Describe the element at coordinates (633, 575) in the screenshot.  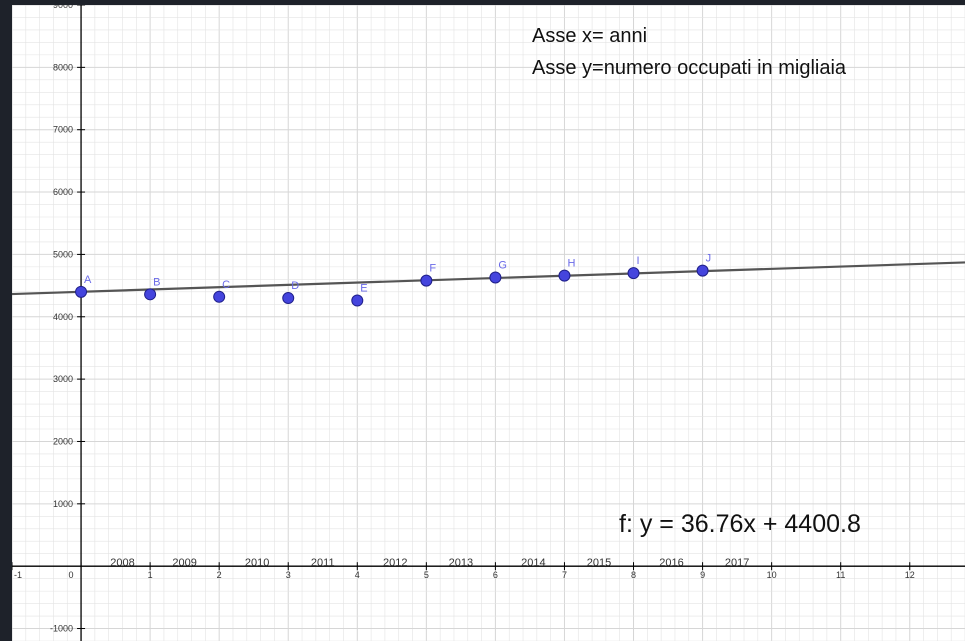
I see `x-tick-label: 8` at that location.